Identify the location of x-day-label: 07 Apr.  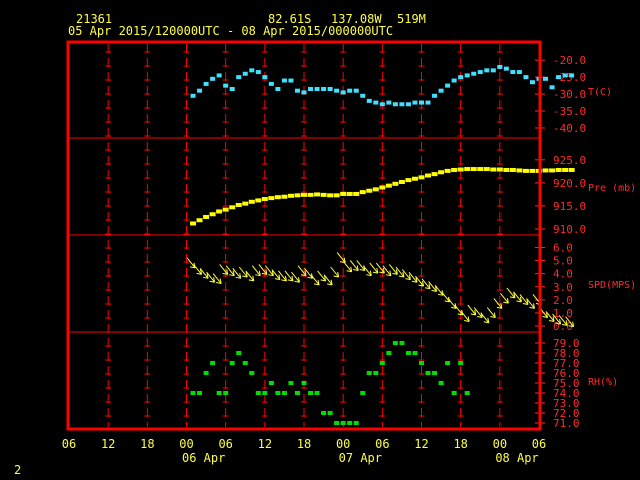
(360, 458).